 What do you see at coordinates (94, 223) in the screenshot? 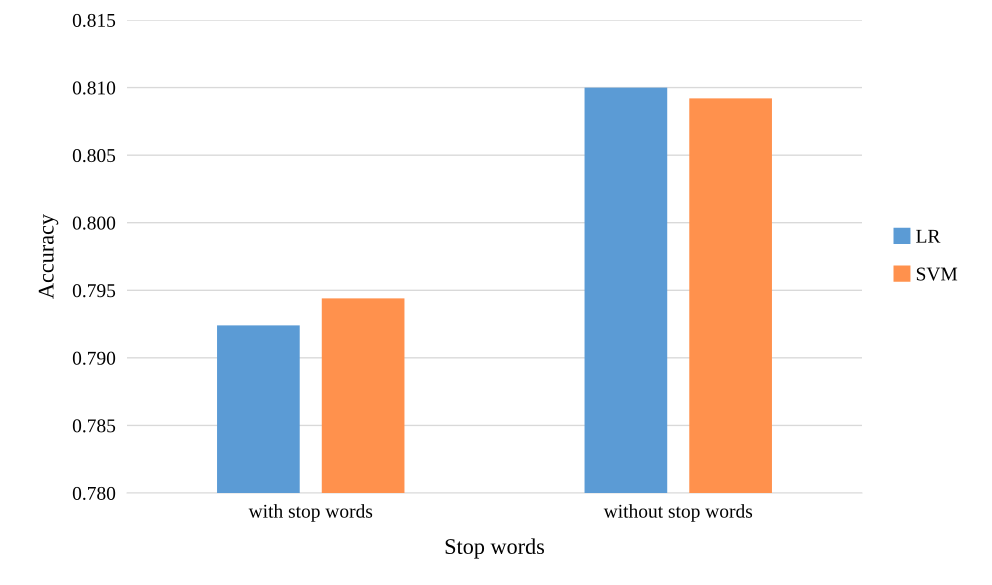
I see `y-tick-label: 0.800` at bounding box center [94, 223].